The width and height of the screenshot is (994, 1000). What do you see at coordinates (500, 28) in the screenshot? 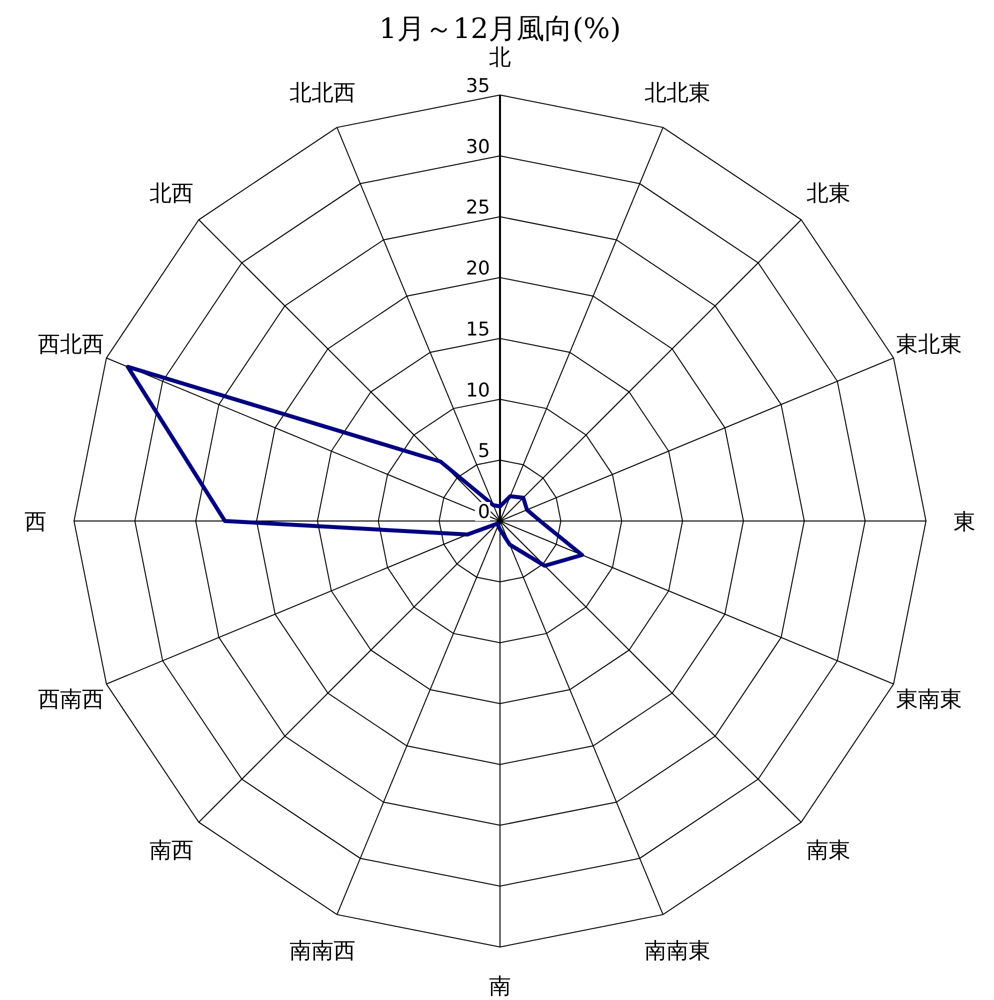
I see `chart-title: 1月～12月風向(%)` at bounding box center [500, 28].